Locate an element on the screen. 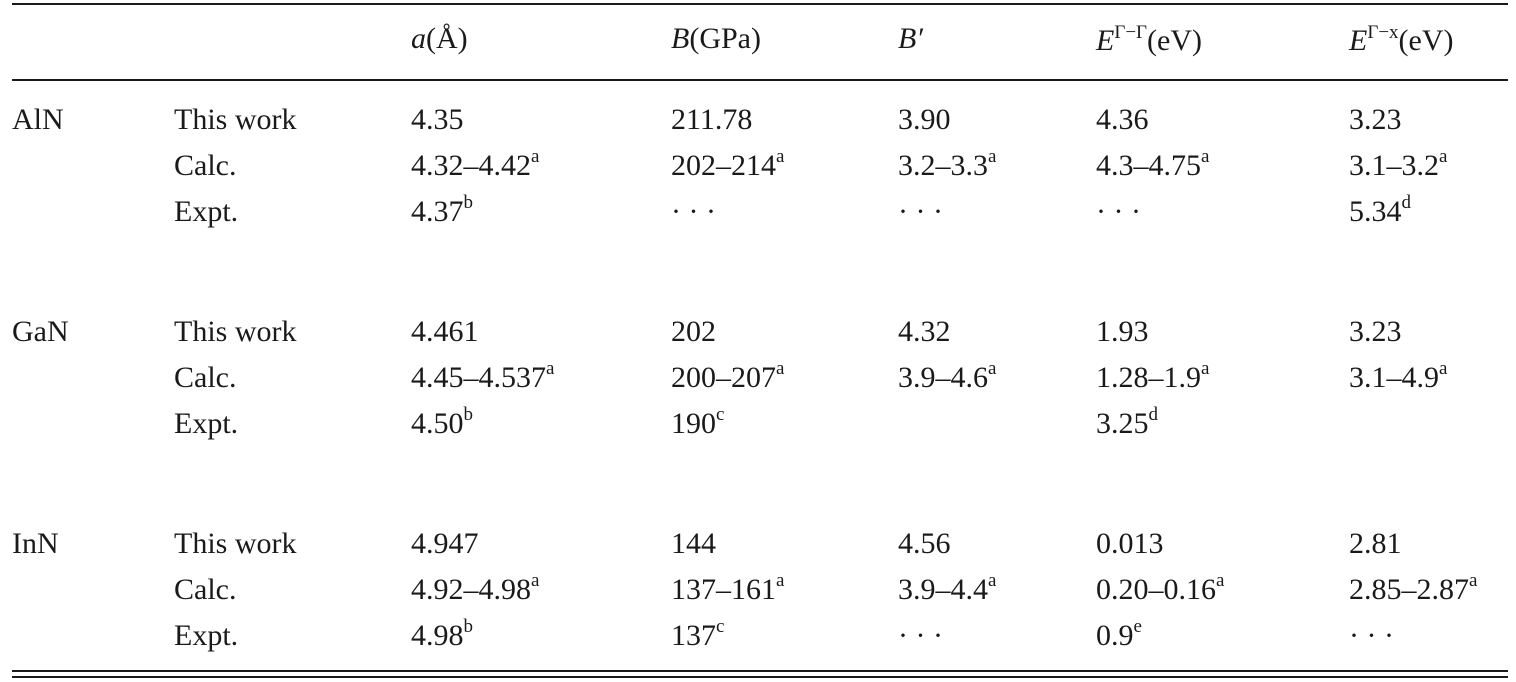 Image resolution: width=1516 pixels, height=682 pixels. cell-gap-gamma-gamma: 0.20–0.16a is located at coordinates (1160, 588).